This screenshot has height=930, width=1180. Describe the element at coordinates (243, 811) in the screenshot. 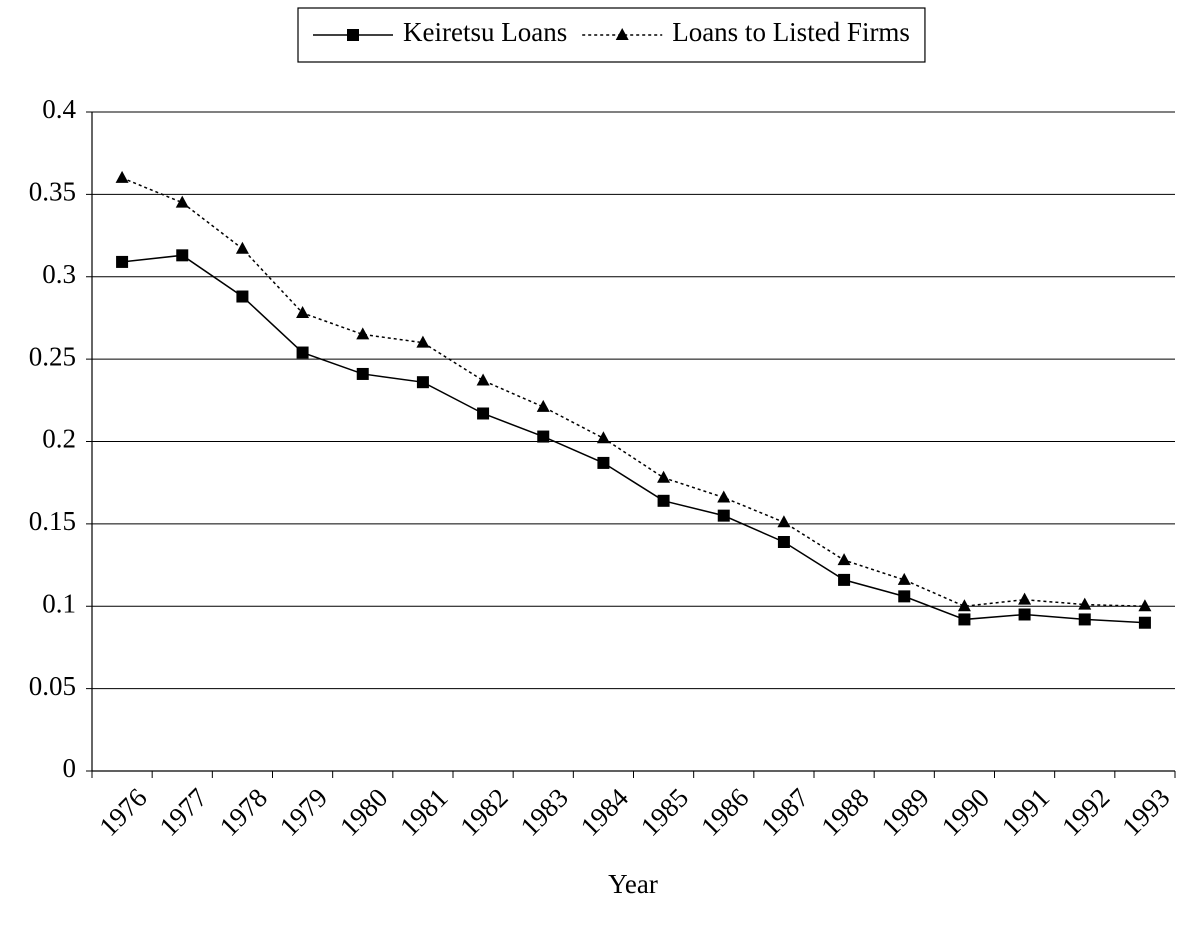

I see `x-tick-label: 1978` at that location.